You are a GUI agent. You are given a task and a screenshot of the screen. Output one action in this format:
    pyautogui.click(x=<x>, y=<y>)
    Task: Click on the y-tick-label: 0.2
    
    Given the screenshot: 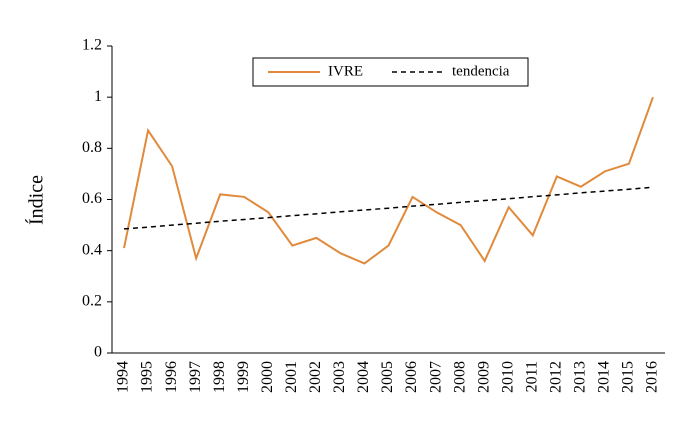 What is the action you would take?
    pyautogui.click(x=92, y=301)
    